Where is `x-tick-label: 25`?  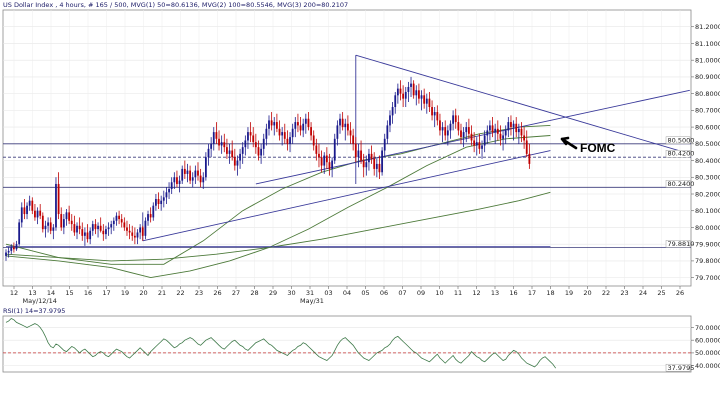 x-tick-label: 25 is located at coordinates (661, 293).